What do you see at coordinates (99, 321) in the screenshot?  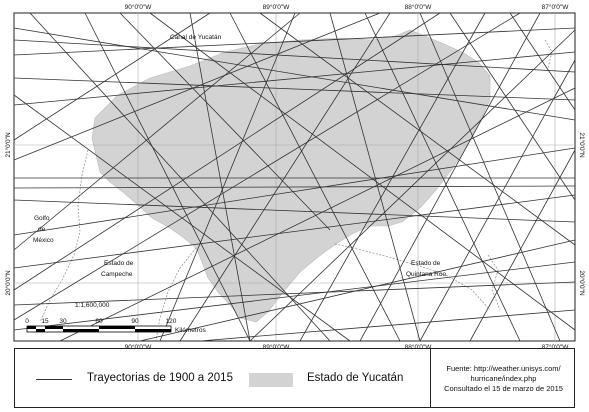 I see `scale-tick-60: 60` at bounding box center [99, 321].